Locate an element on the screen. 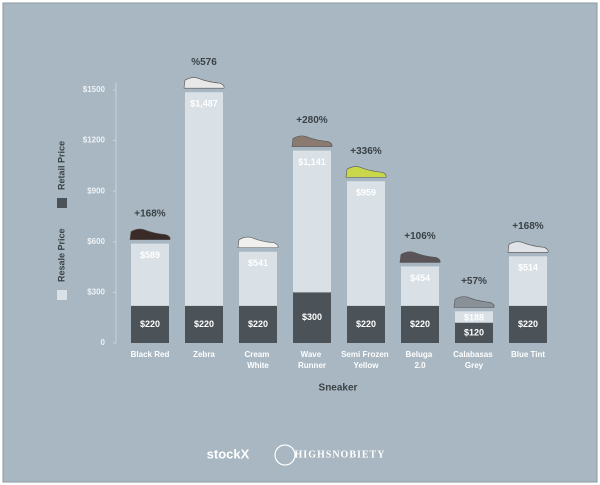 This screenshot has height=485, width=600. value-label: $959 is located at coordinates (366, 193).